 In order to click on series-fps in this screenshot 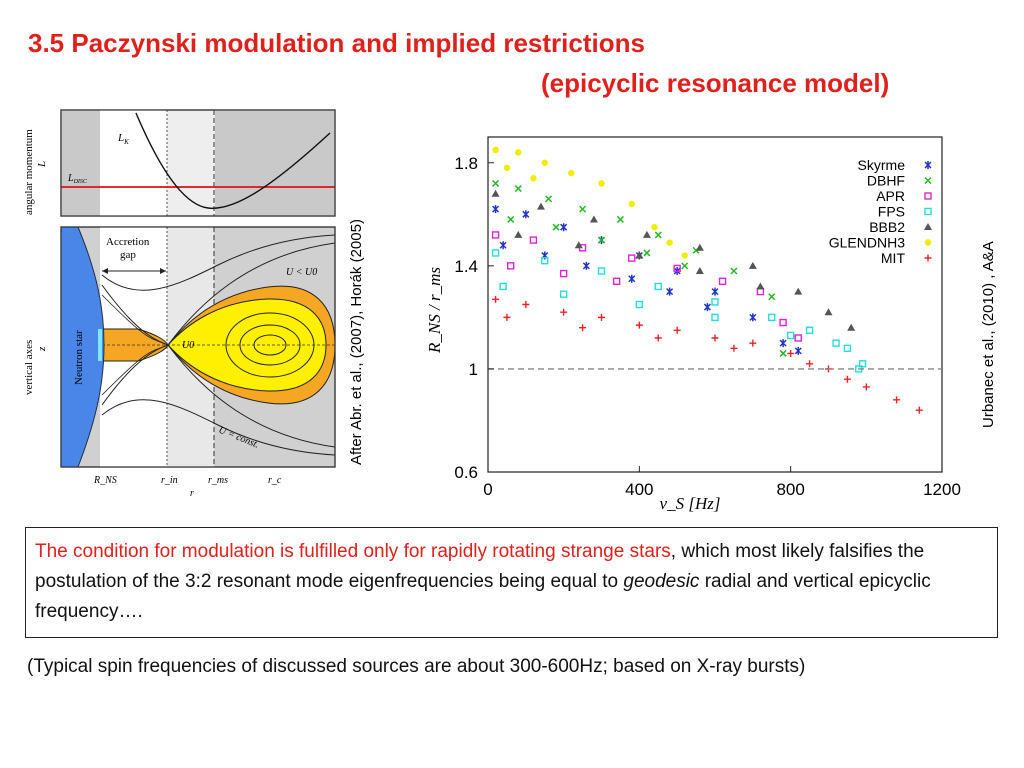, I will do `click(679, 311)`.